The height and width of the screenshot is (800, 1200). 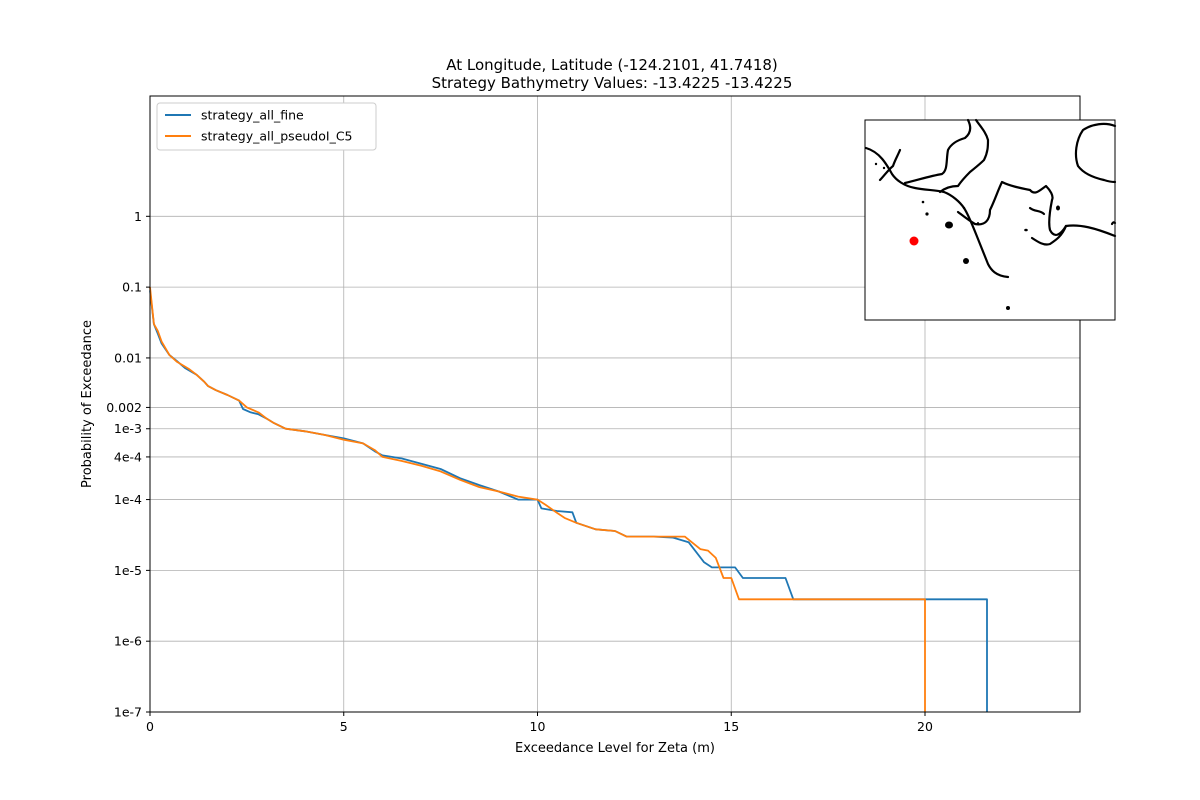 I want to click on y-tick-label: 1e-5, so click(x=128, y=570).